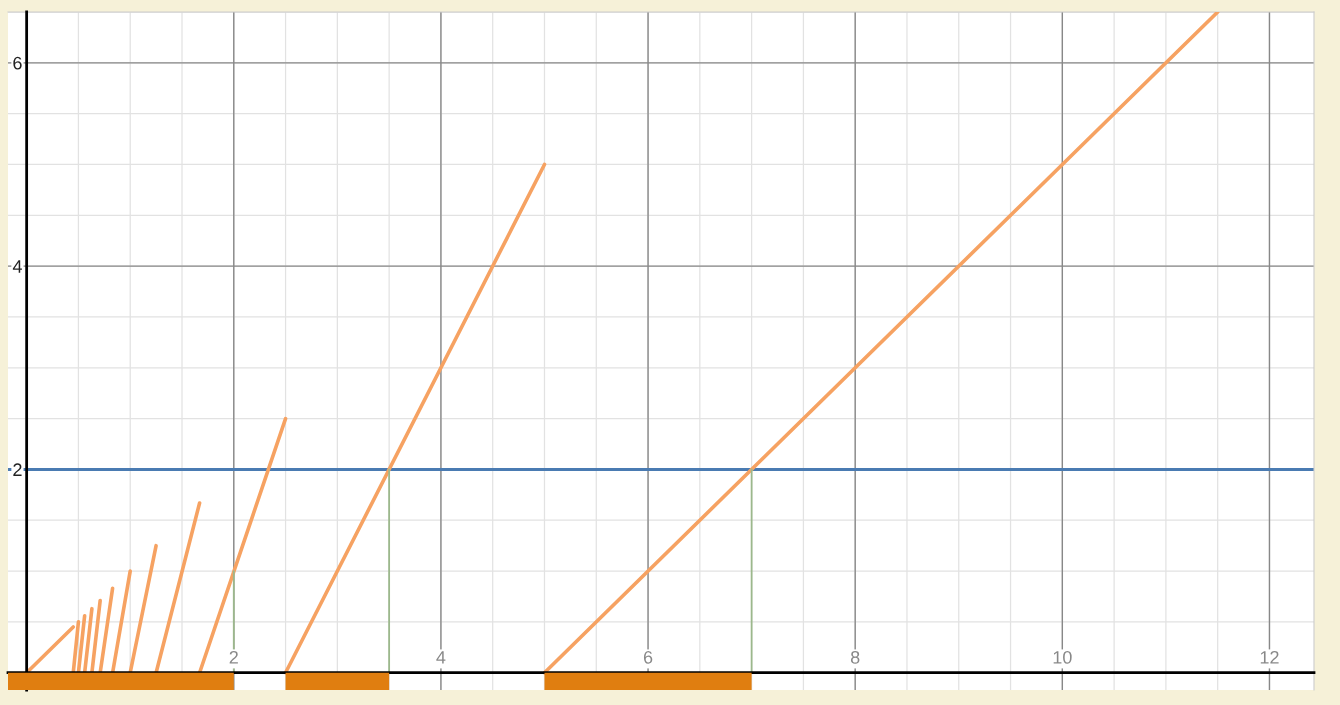 The image size is (1340, 705). What do you see at coordinates (233, 657) in the screenshot?
I see `x-tick-label: 2` at bounding box center [233, 657].